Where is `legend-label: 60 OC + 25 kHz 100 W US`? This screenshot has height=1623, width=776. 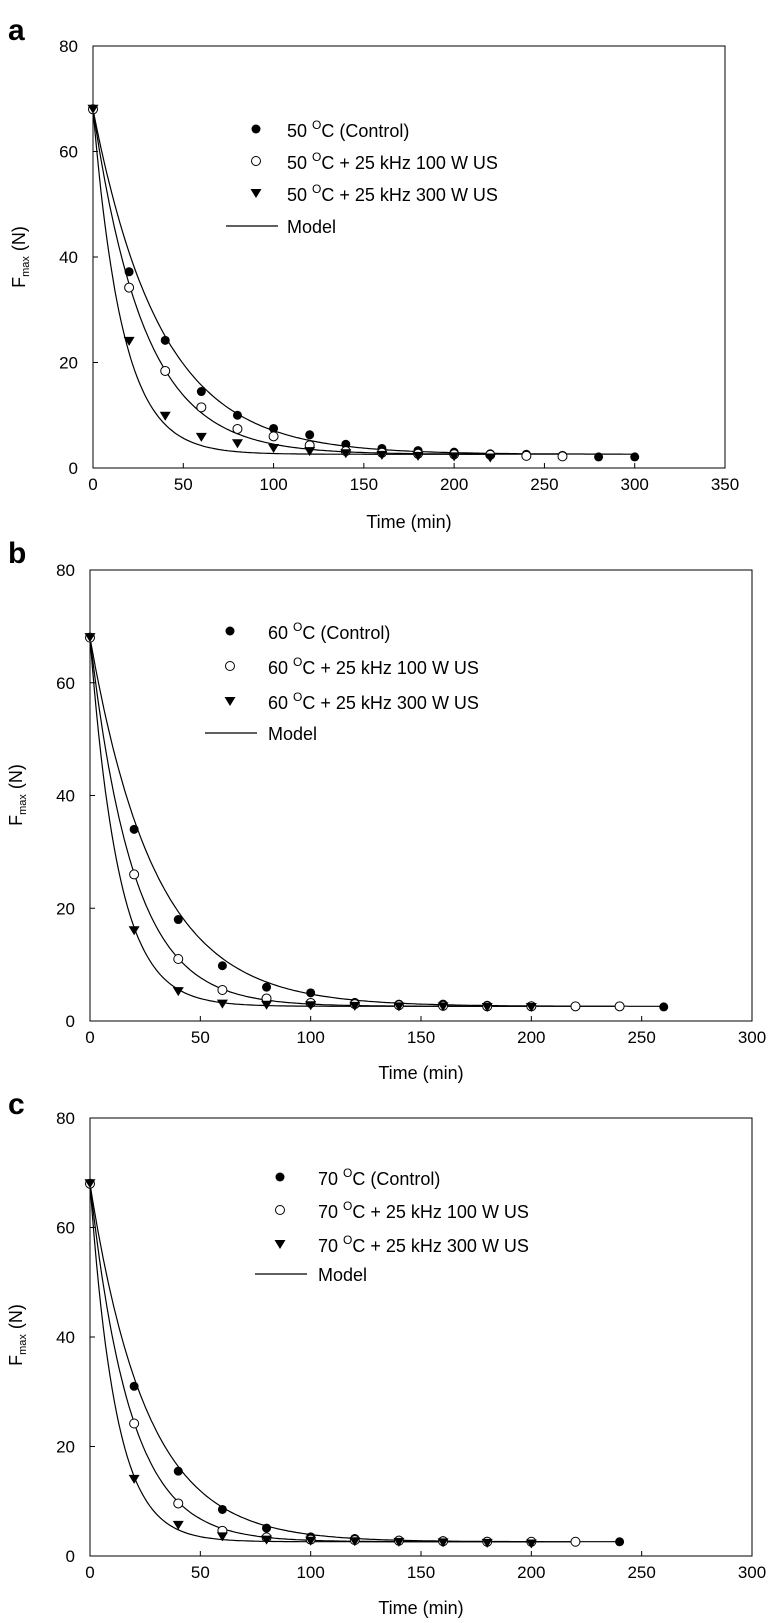
legend-label: 60 OC + 25 kHz 100 W US is located at coordinates (373, 666).